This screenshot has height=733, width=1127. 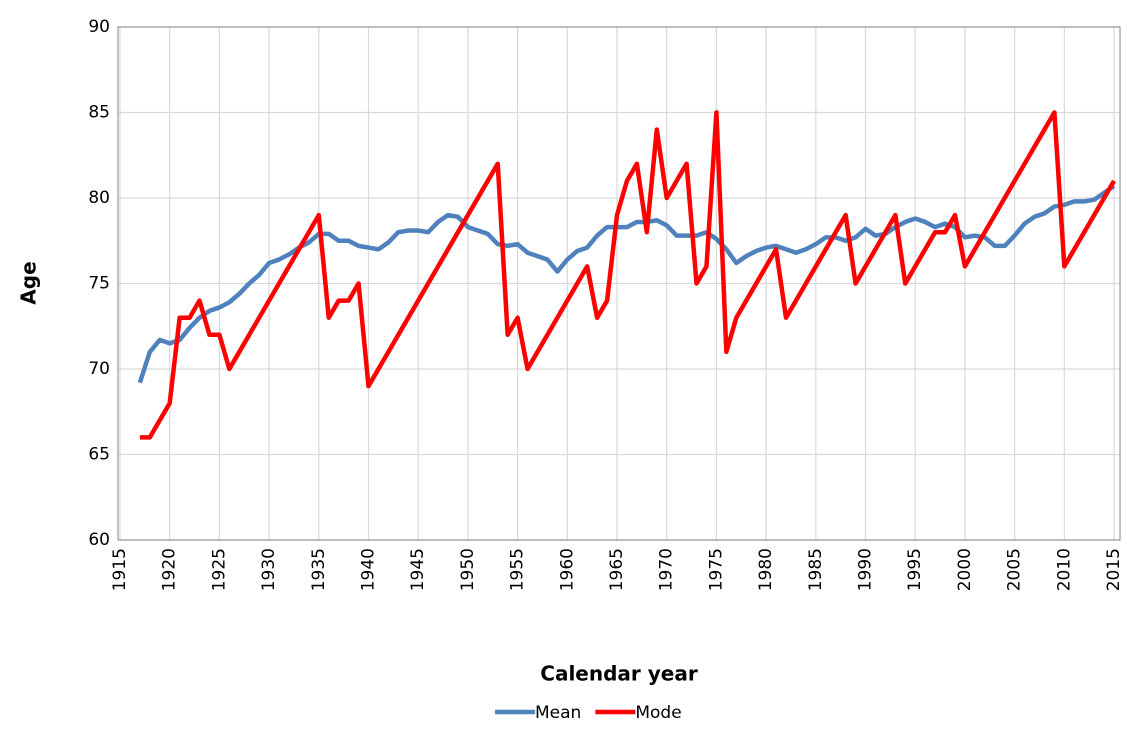 I want to click on legend-label: Mean, so click(x=558, y=713).